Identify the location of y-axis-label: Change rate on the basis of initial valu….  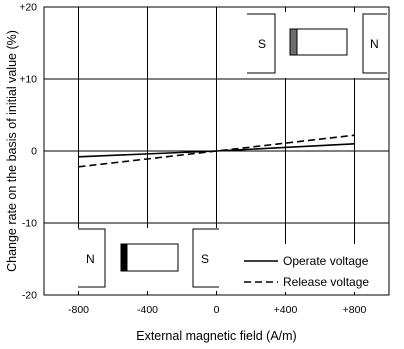
(12, 151).